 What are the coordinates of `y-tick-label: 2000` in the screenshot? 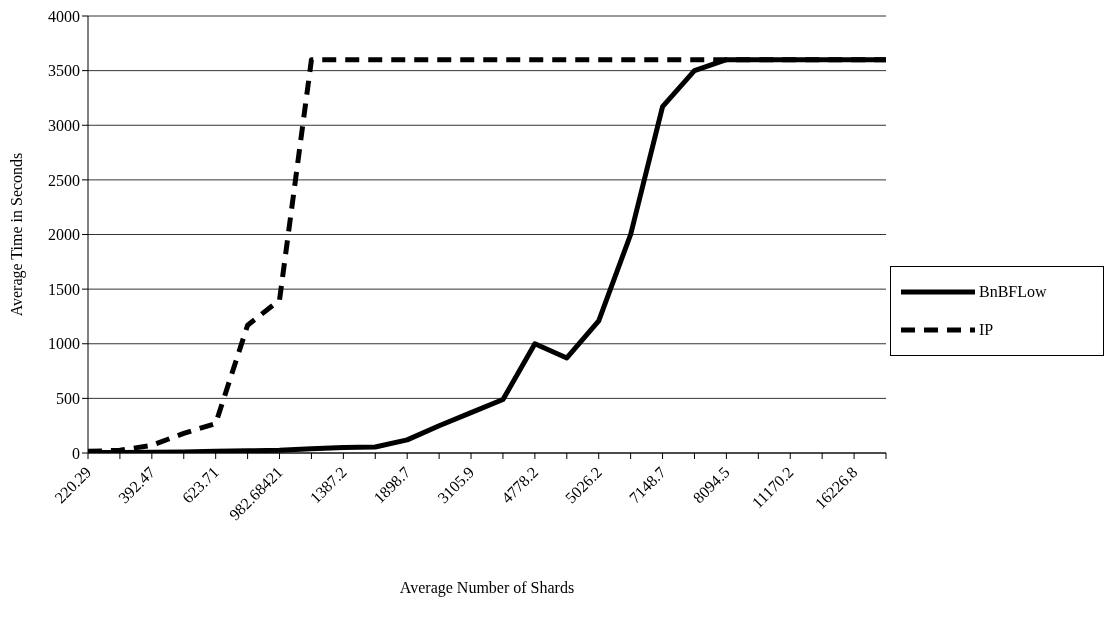 It's located at (64, 235).